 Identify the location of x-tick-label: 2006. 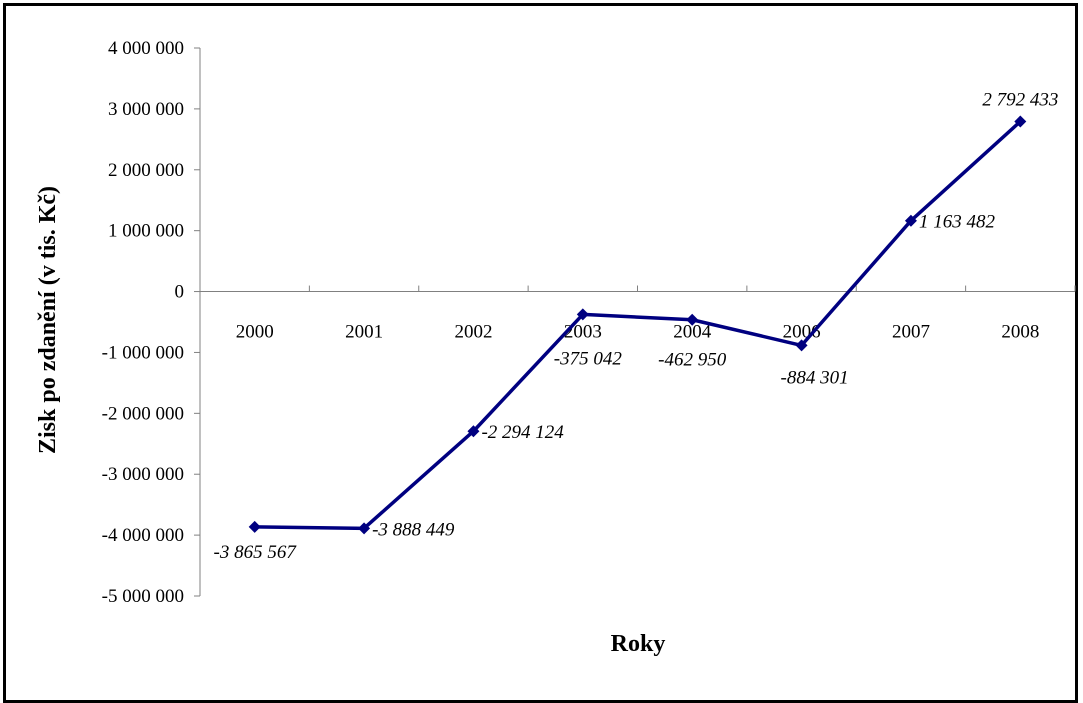
(802, 332).